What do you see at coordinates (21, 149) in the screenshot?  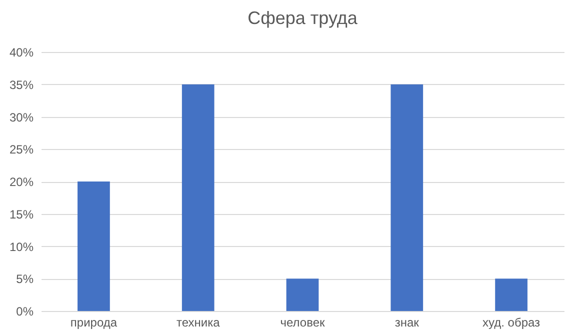 I see `y-tick-label: 25%` at bounding box center [21, 149].